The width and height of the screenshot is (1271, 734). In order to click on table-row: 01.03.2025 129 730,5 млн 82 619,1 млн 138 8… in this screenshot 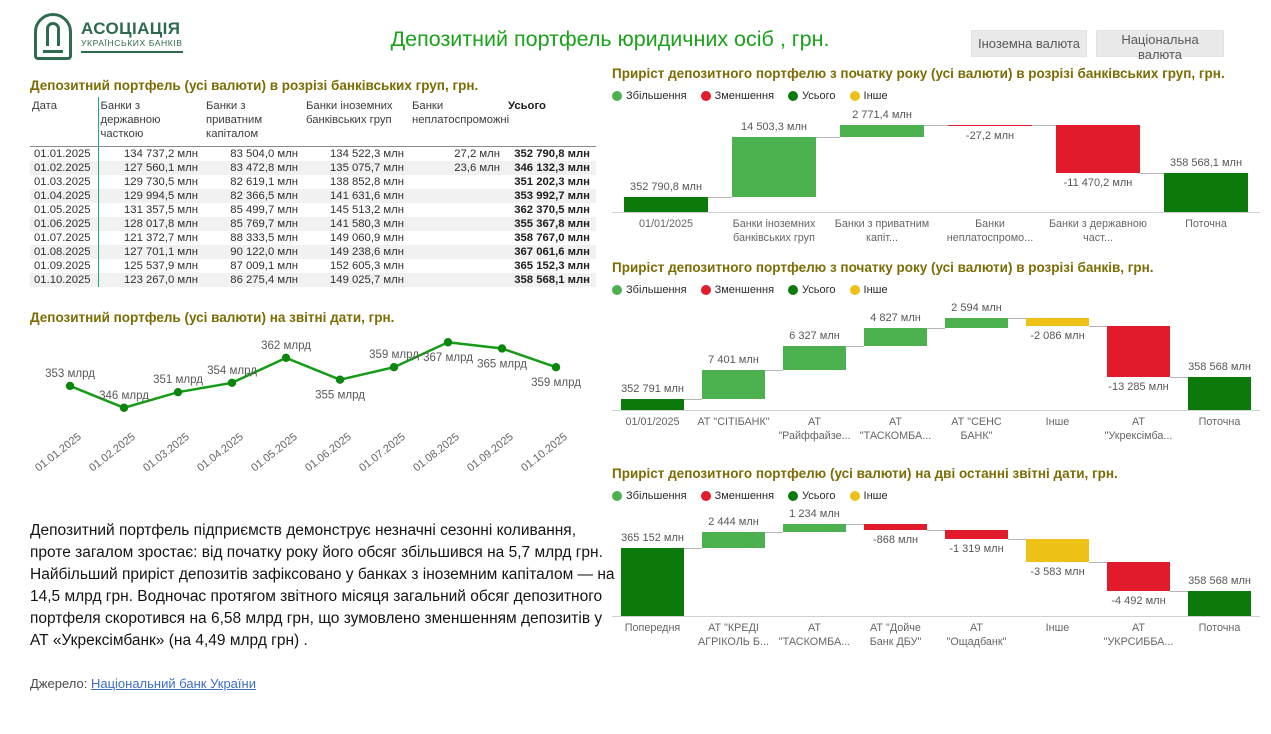, I will do `click(313, 182)`.